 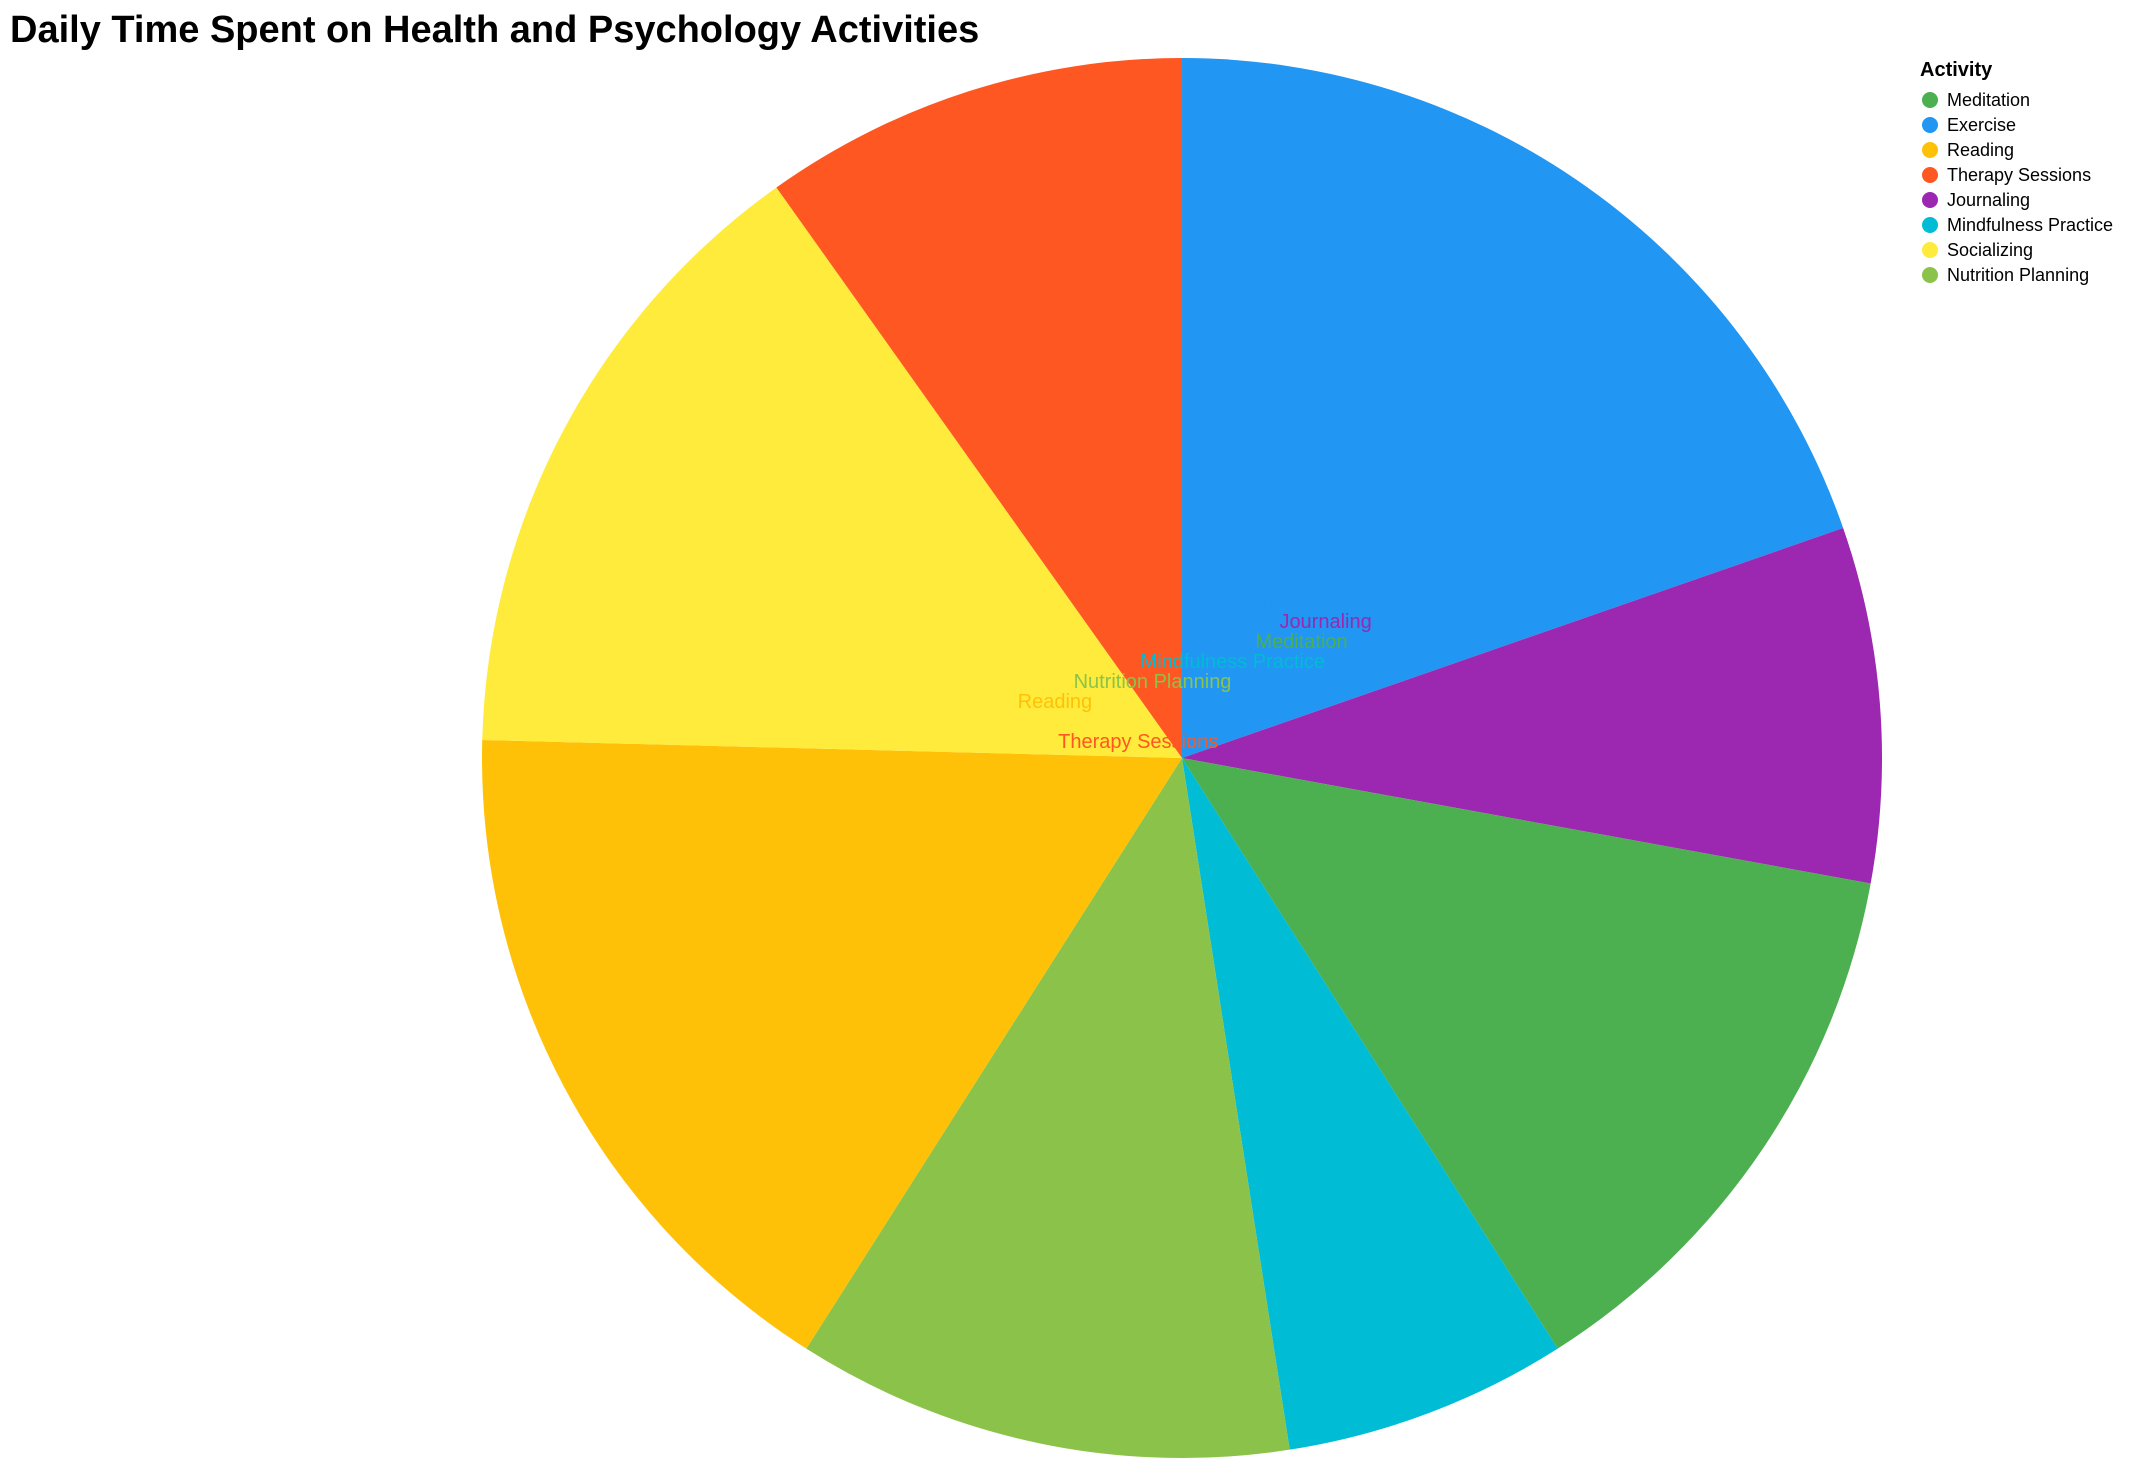 I want to click on legend-swatch-reading, so click(x=1930, y=150).